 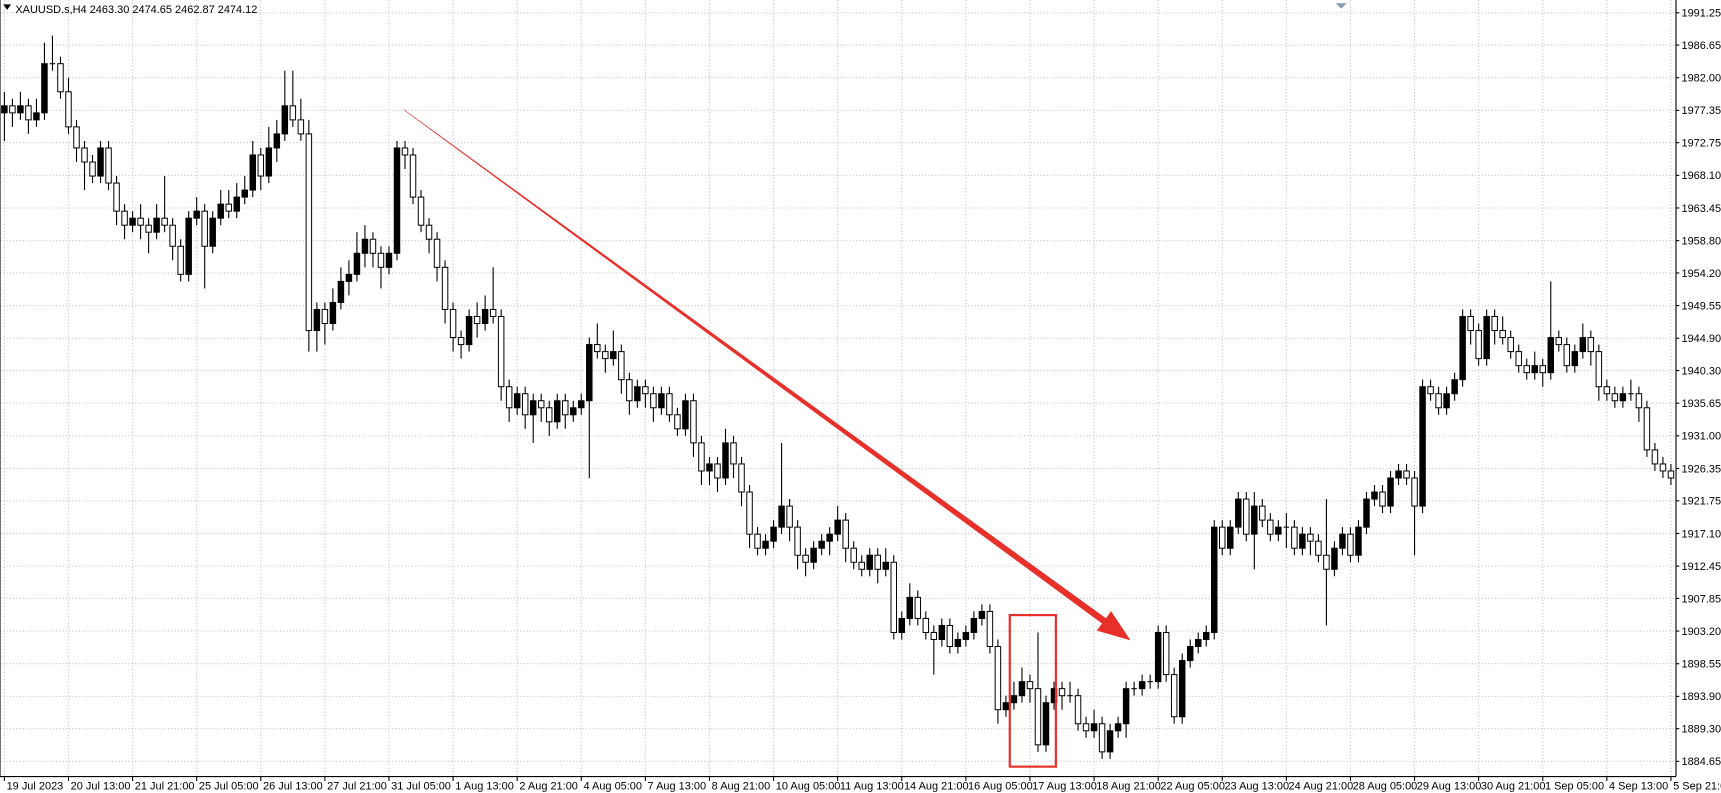 What do you see at coordinates (1701, 632) in the screenshot?
I see `y-tick-label: 1903.20` at bounding box center [1701, 632].